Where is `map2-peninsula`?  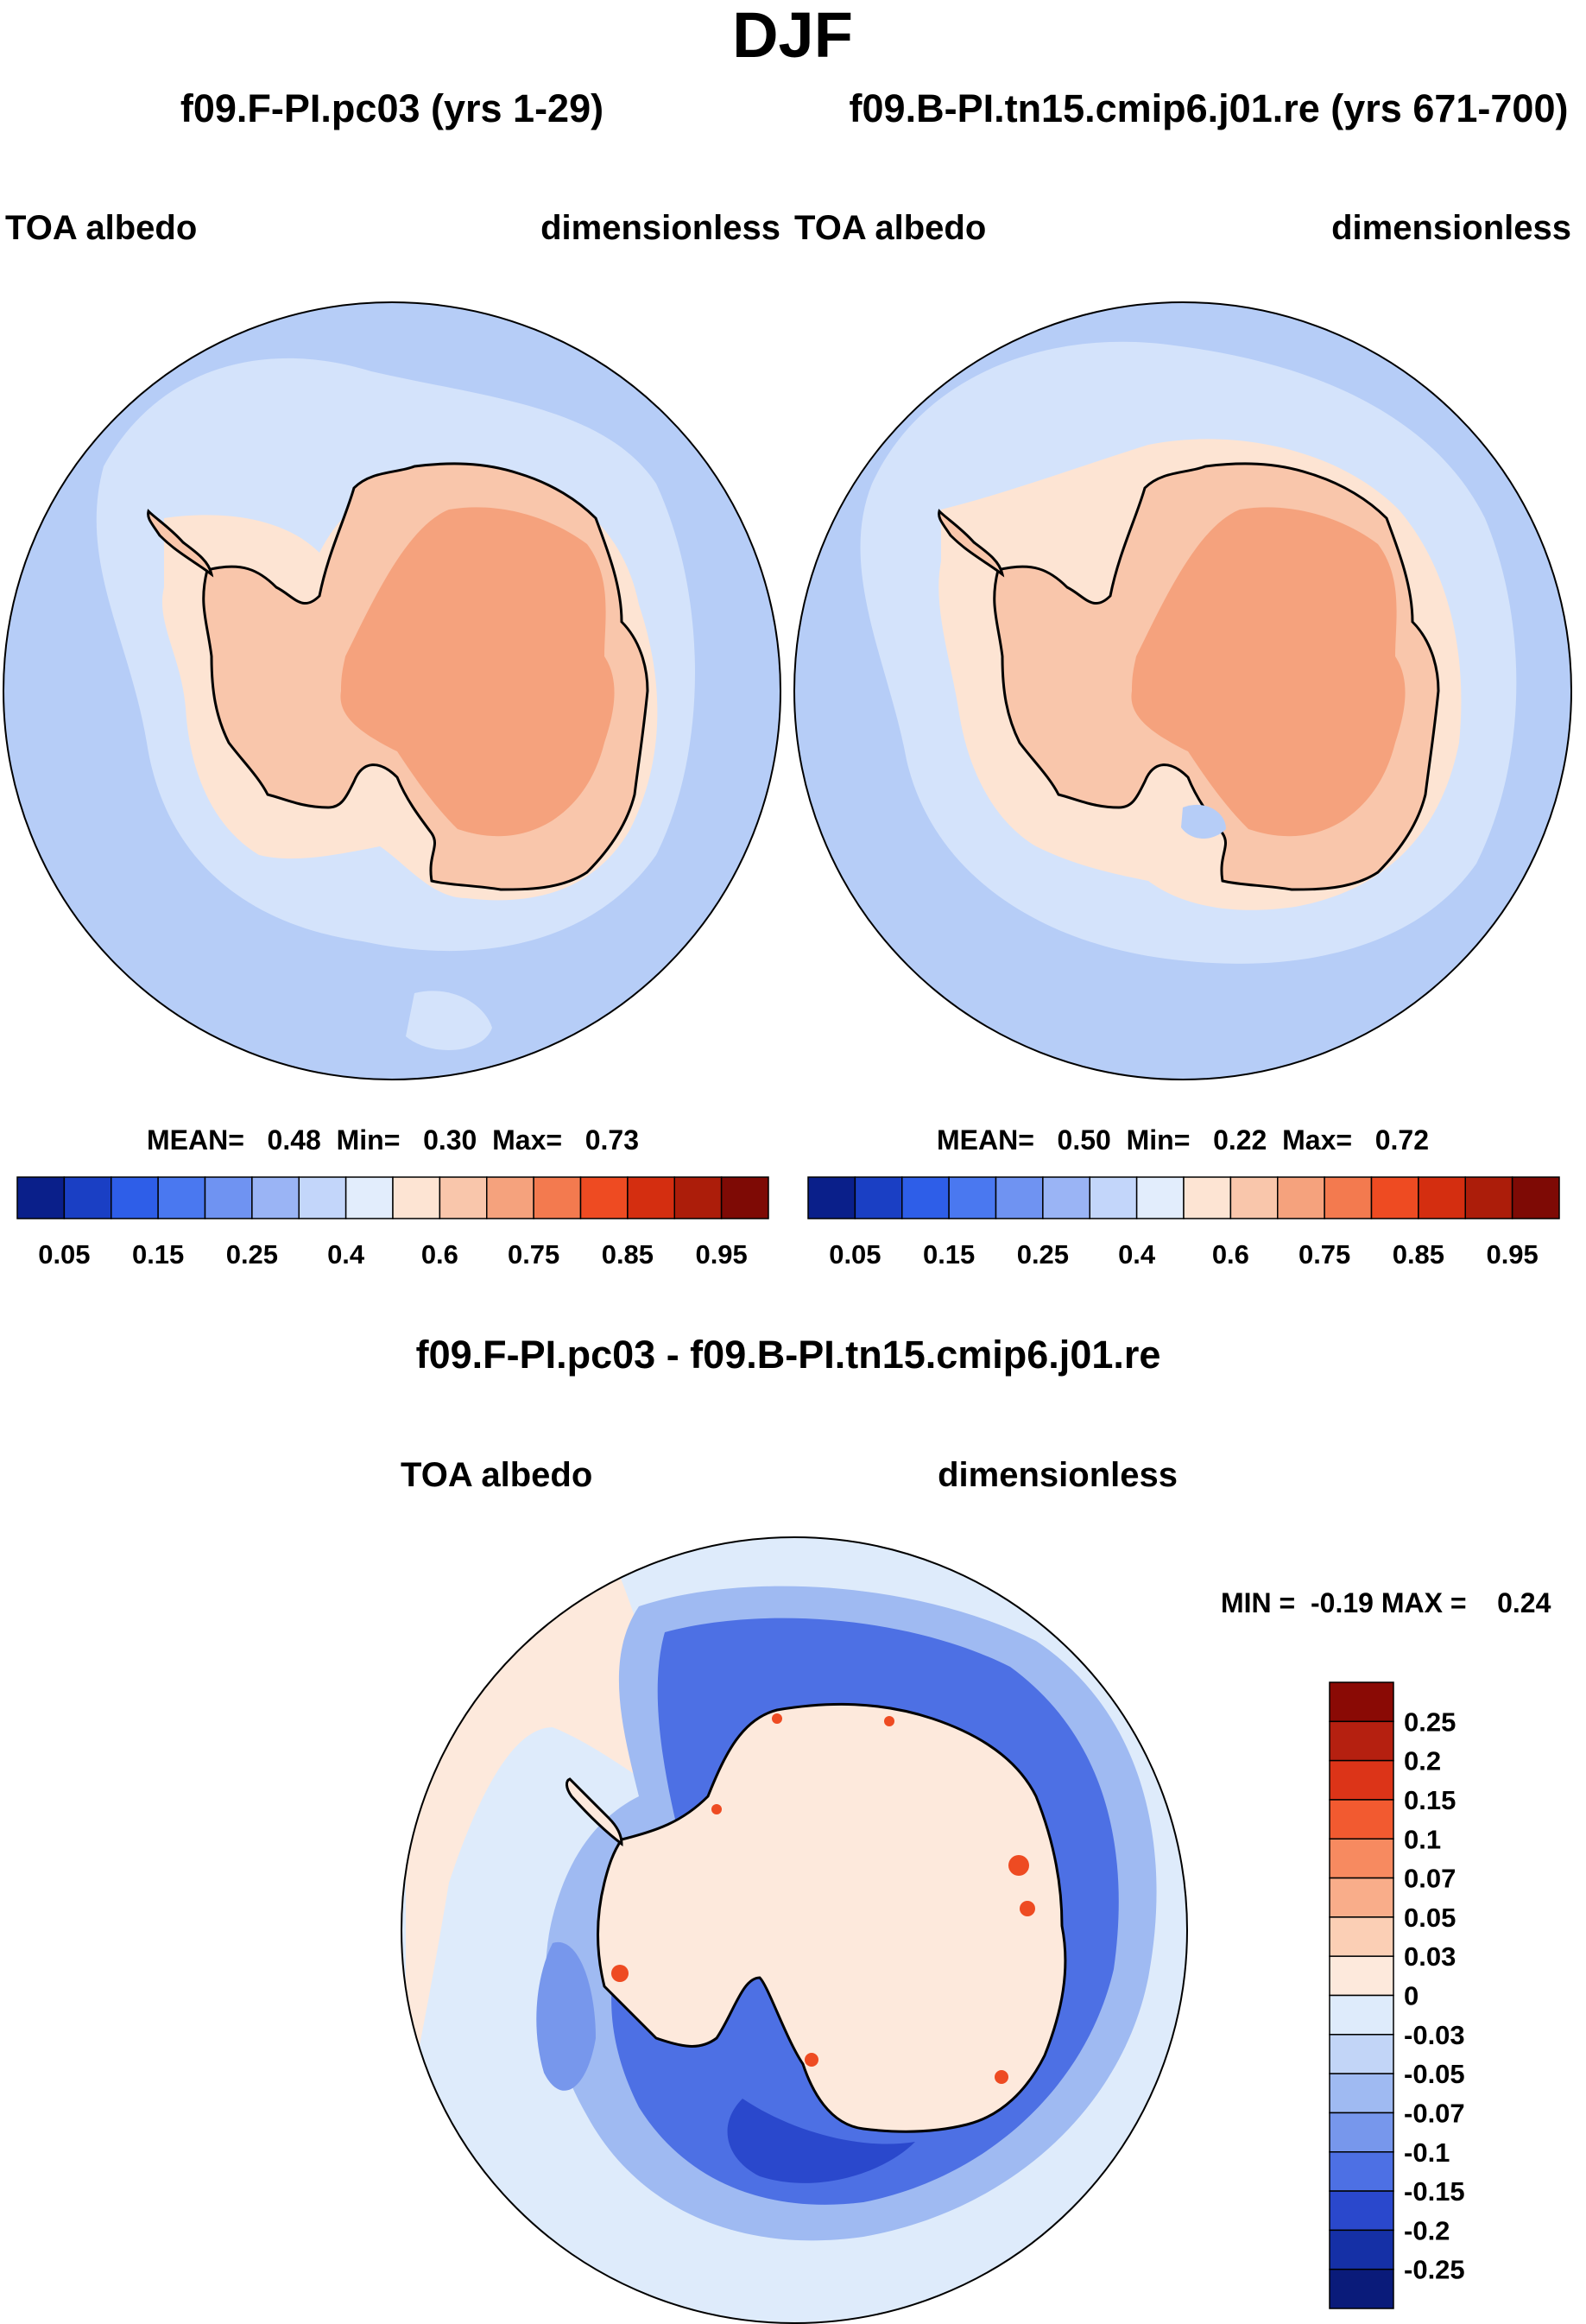
map2-peninsula is located at coordinates (971, 543).